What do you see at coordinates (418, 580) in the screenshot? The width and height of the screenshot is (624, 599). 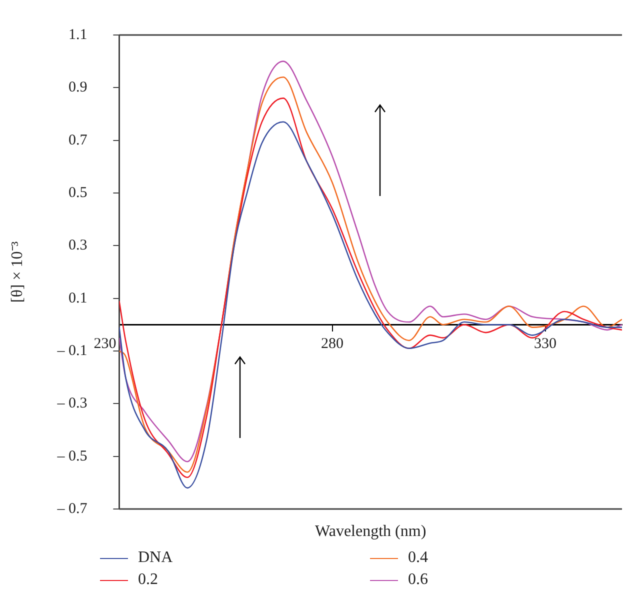 I see `legend-label: 0.6` at bounding box center [418, 580].